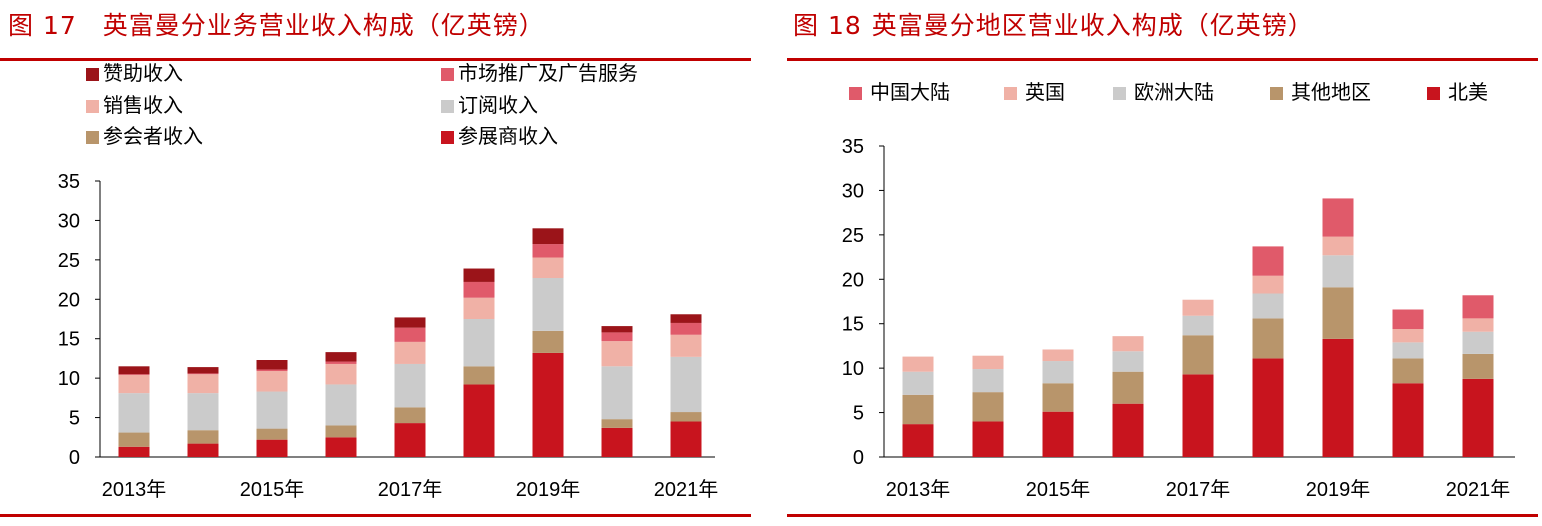  Describe the element at coordinates (910, 92) in the screenshot. I see `legend-label: 中国大陆` at that location.